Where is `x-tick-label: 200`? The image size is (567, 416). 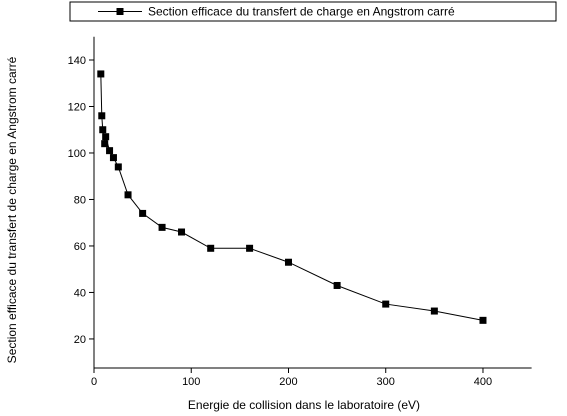
x-tick-label: 200 is located at coordinates (288, 382).